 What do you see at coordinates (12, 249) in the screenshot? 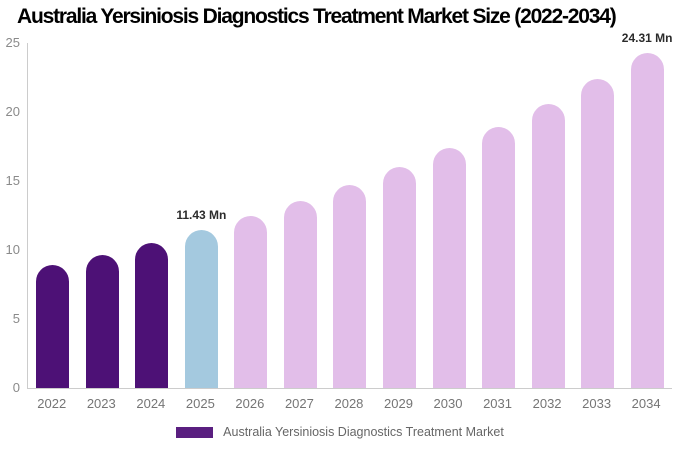
I see `y-axis-tick-label: 10` at bounding box center [12, 249].